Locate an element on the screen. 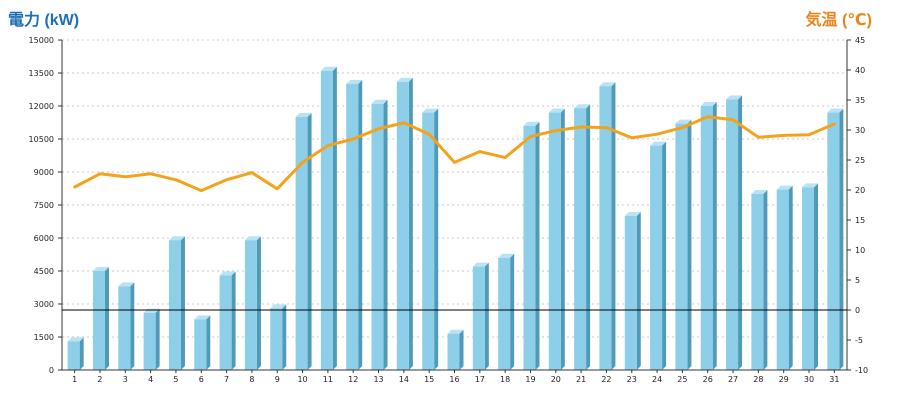  left-tick-label: 7500 is located at coordinates (44, 205).